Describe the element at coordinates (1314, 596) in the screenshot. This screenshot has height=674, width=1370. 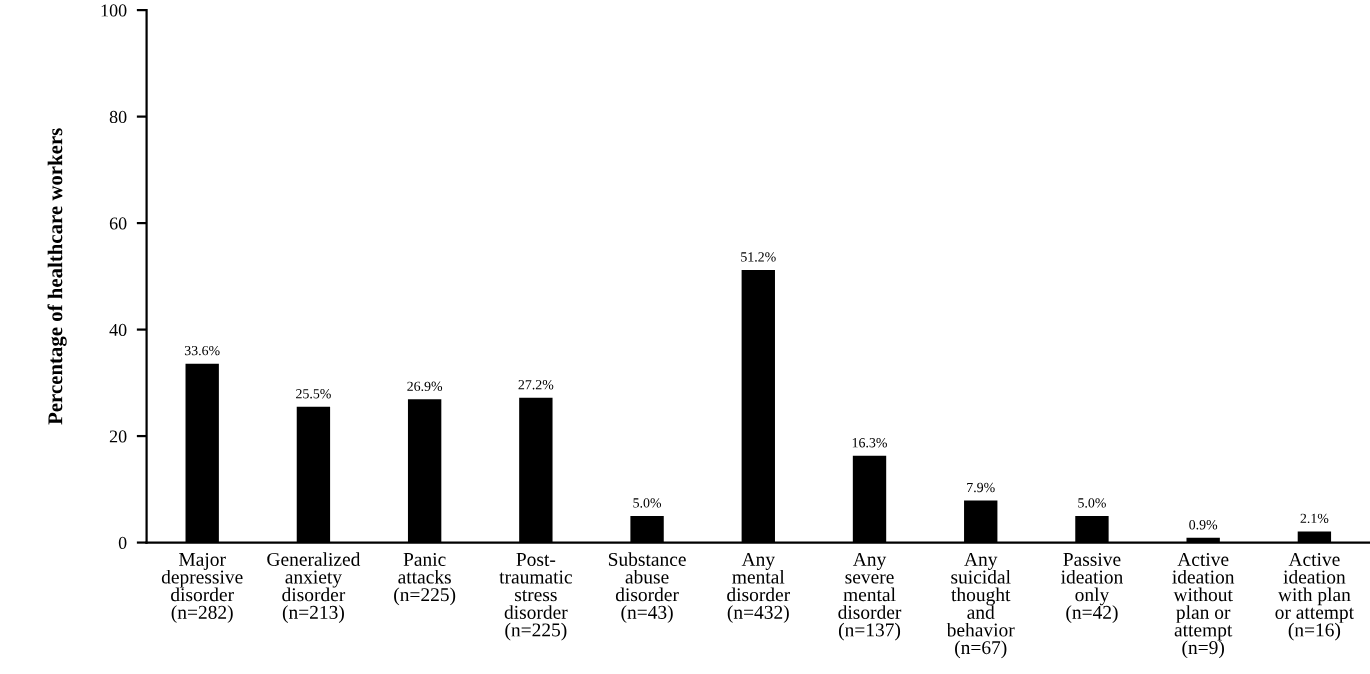
I see `x-tick-label: Active ideation with plan or attempt (n=16)` at that location.